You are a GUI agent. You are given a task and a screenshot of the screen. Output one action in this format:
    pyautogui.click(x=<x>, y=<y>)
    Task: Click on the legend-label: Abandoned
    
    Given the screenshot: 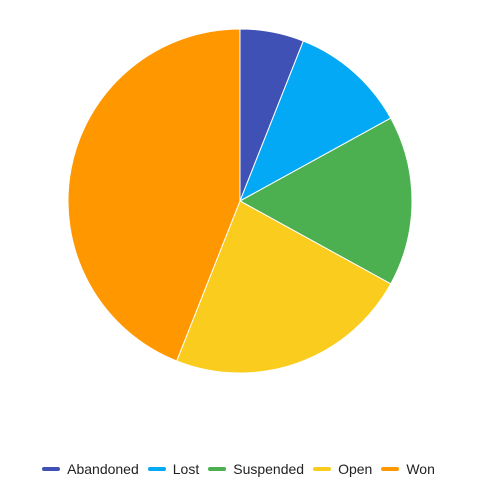 What is the action you would take?
    pyautogui.click(x=103, y=469)
    